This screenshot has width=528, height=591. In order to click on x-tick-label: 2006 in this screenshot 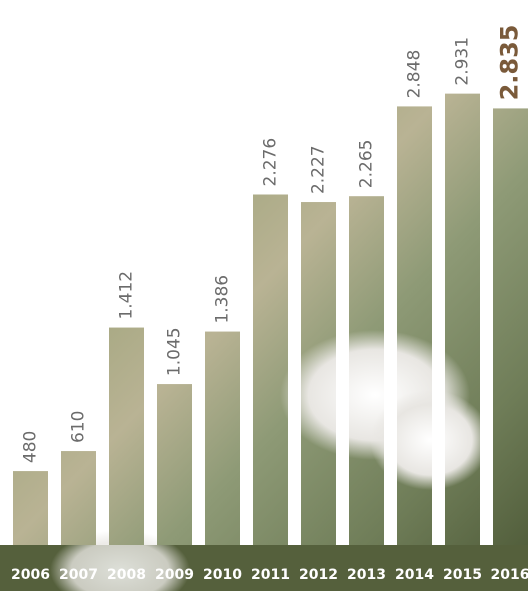, I will do `click(30, 575)`.